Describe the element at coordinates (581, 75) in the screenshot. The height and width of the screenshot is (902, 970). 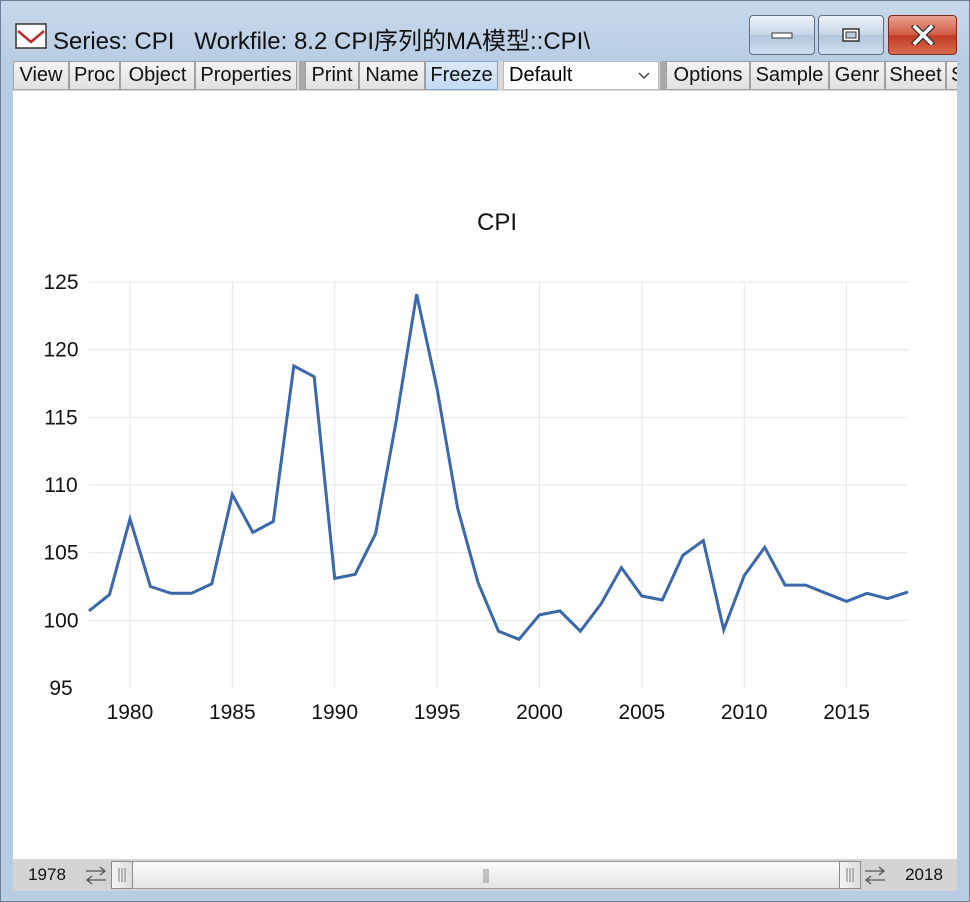
I see `view-select-dropdown: Default` at that location.